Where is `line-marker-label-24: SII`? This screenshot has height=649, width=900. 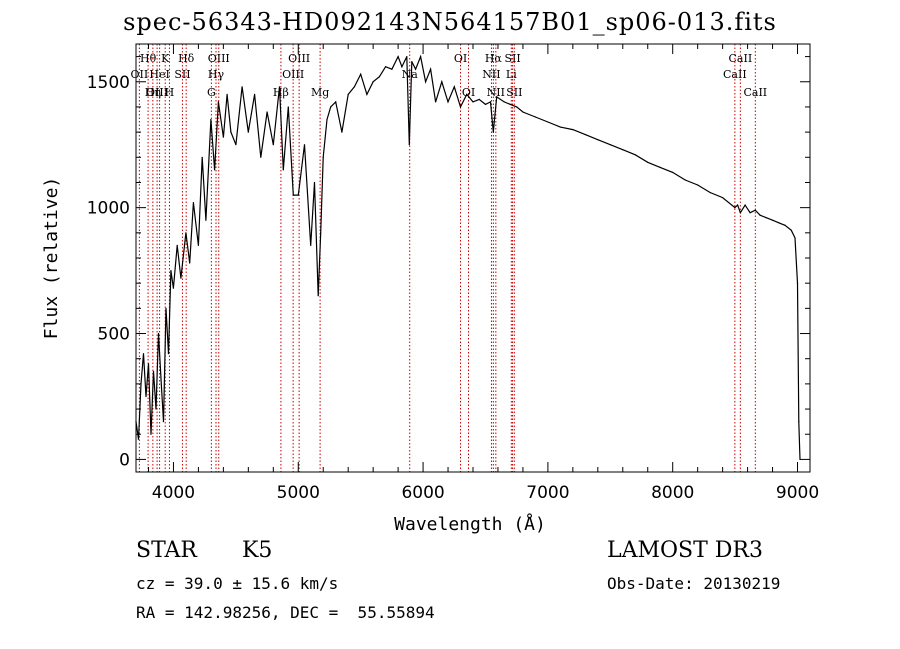 line-marker-label-24: SII is located at coordinates (514, 92).